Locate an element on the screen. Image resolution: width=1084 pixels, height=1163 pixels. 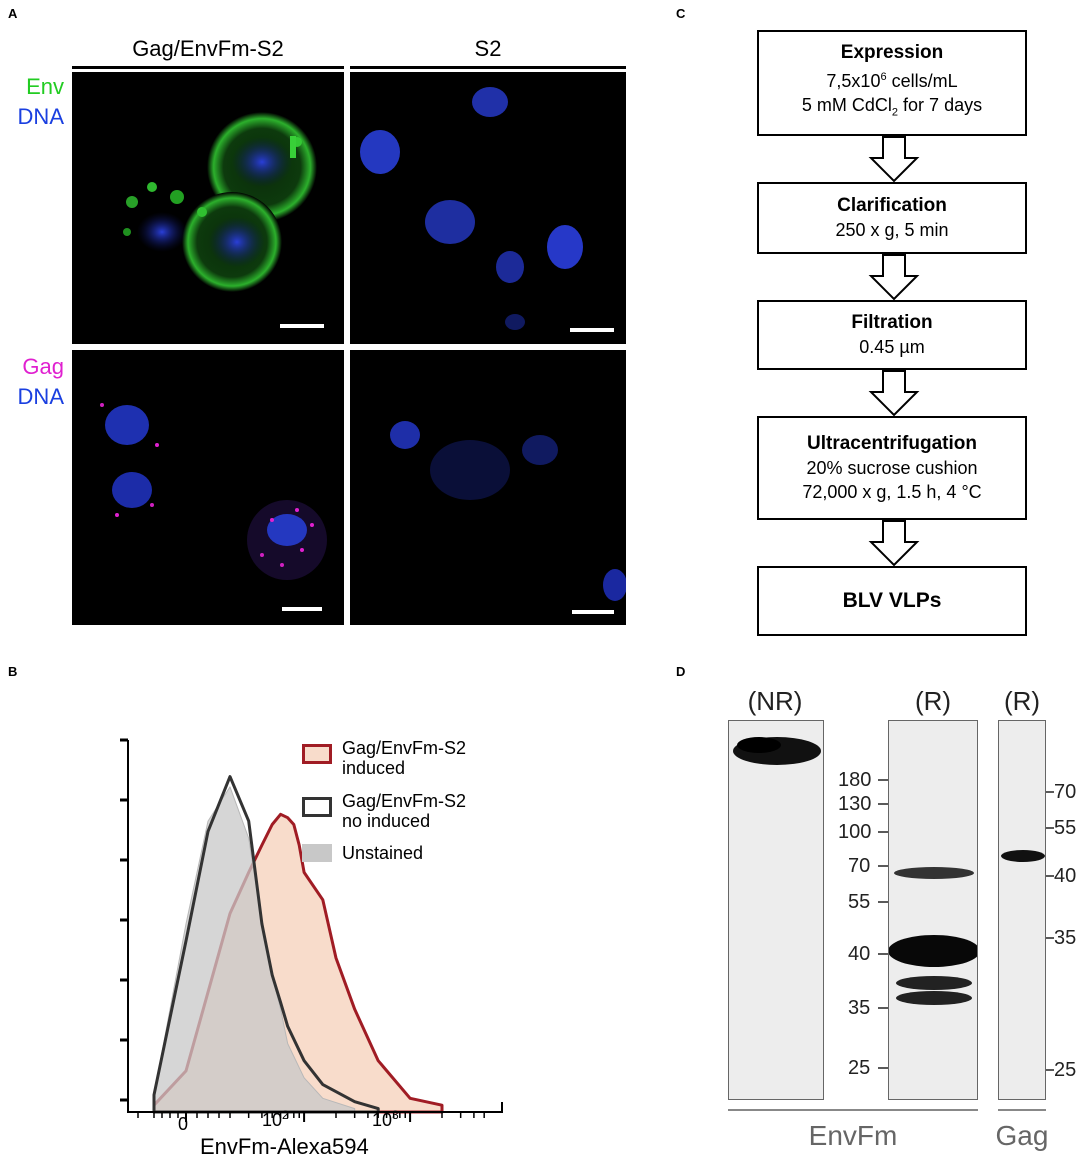
legend-line: induced is located at coordinates (374, 768).